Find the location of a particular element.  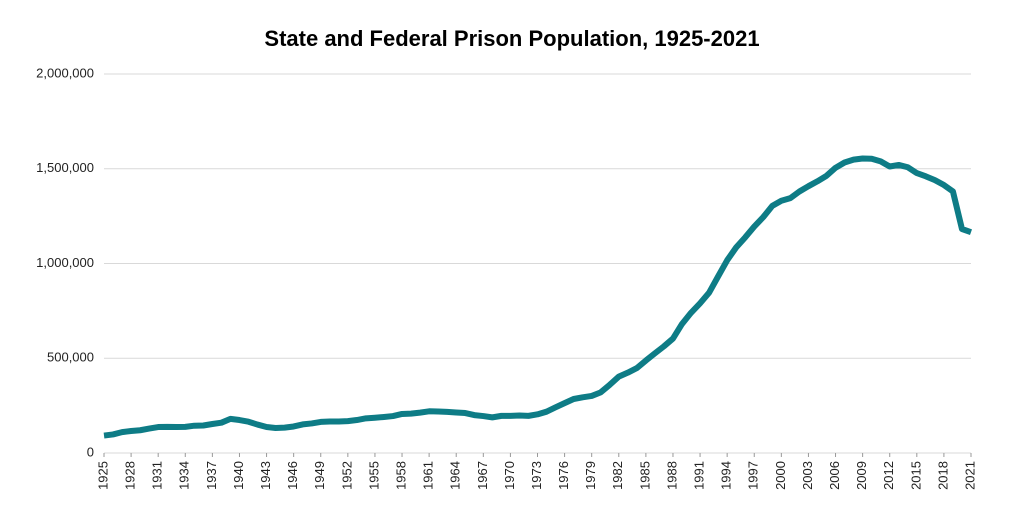

x-tick-label: 1934 is located at coordinates (184, 475).